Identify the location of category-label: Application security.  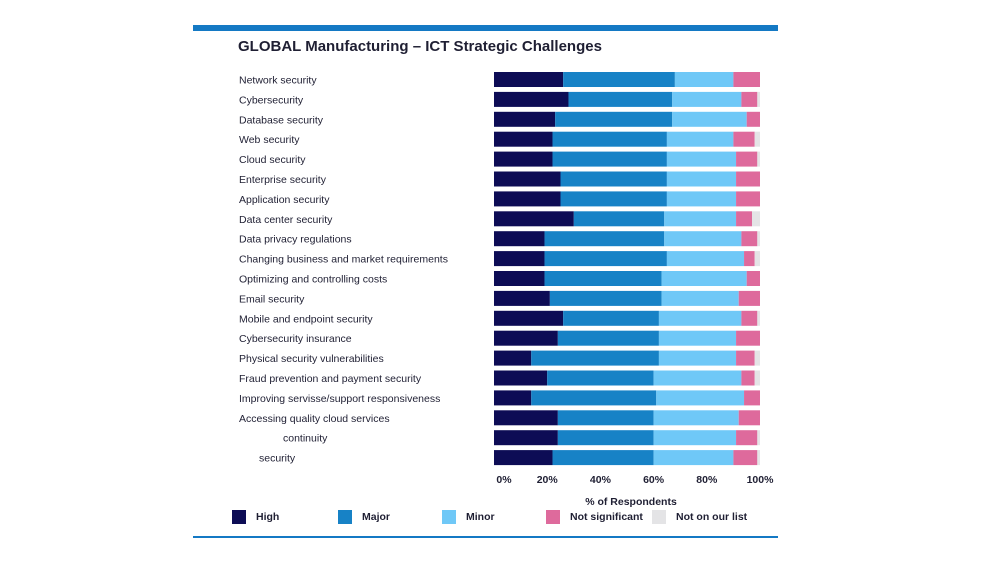
(284, 200).